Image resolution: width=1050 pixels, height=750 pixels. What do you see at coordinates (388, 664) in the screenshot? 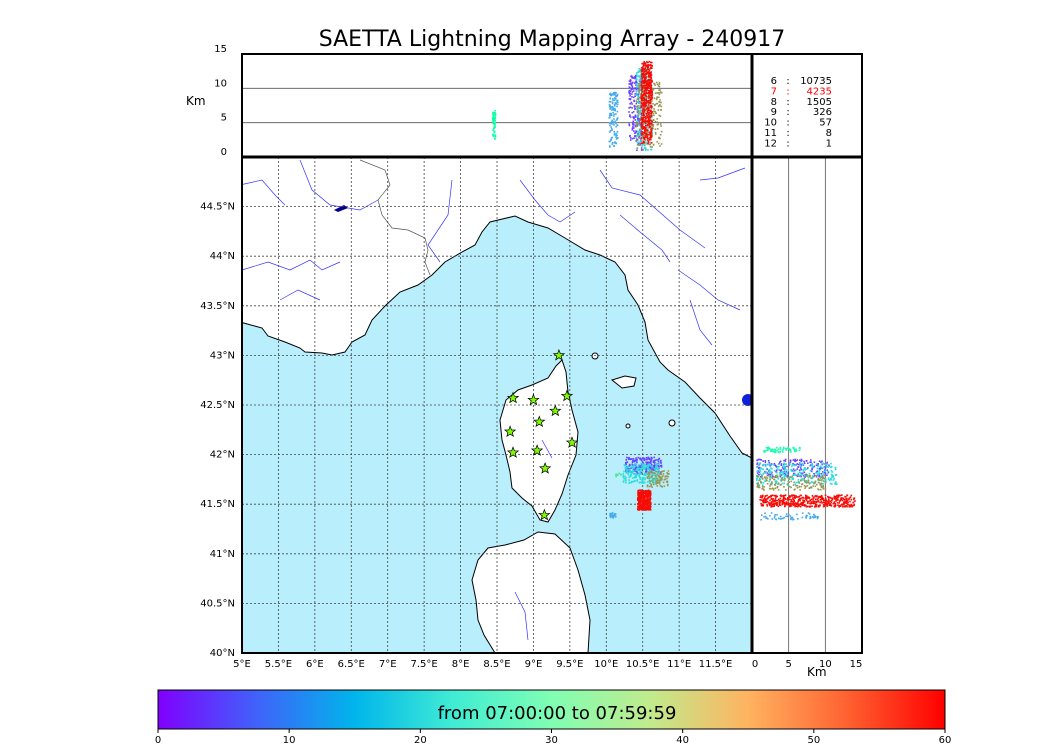
I see `map-xtick-label: 7°E` at bounding box center [388, 664].